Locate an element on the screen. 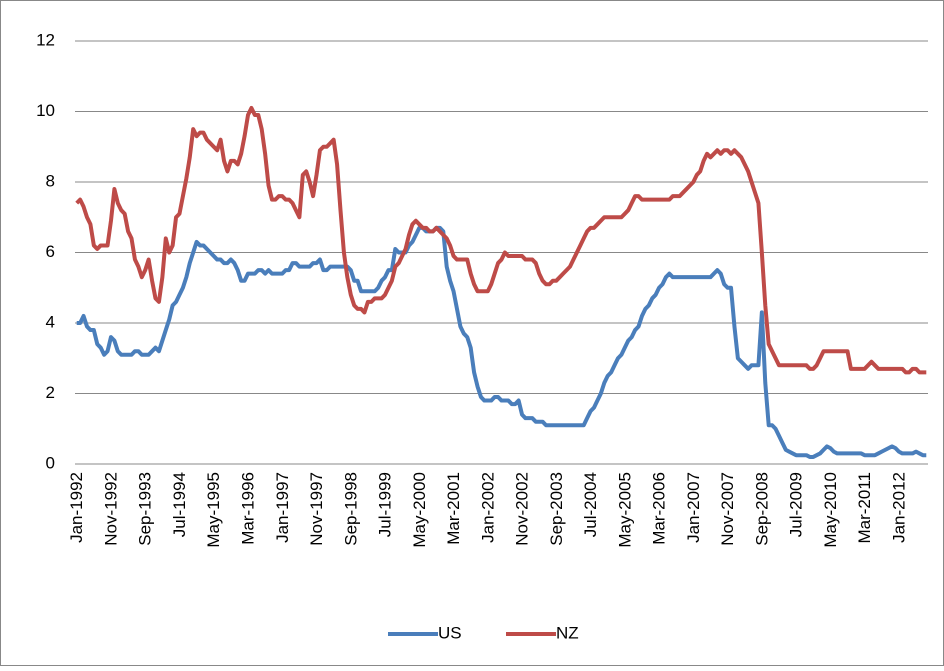 The image size is (944, 671). x-tick-label: Nov-1997 is located at coordinates (316, 509).